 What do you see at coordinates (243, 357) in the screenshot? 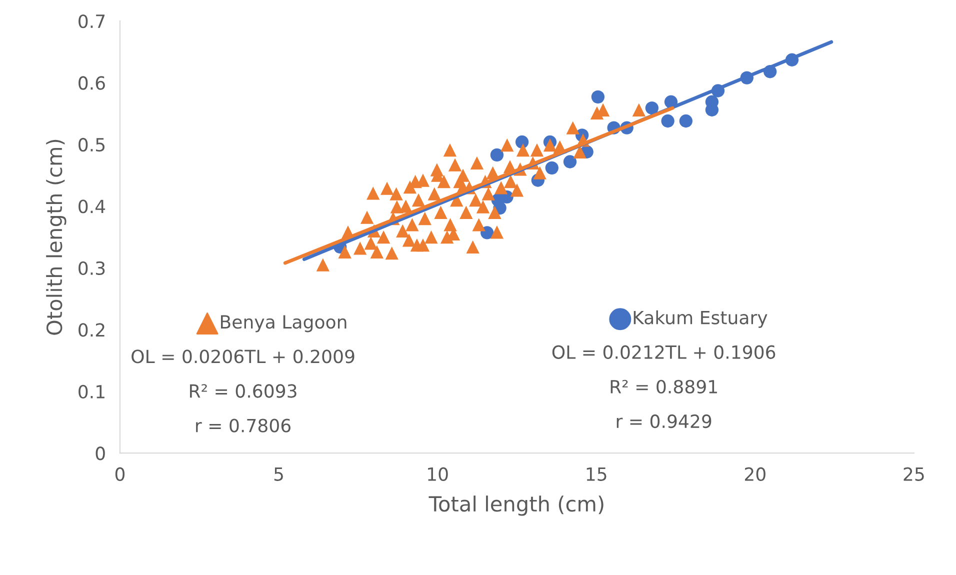
I see `annotation: OL = 0.0206TL + 0.2009` at bounding box center [243, 357].